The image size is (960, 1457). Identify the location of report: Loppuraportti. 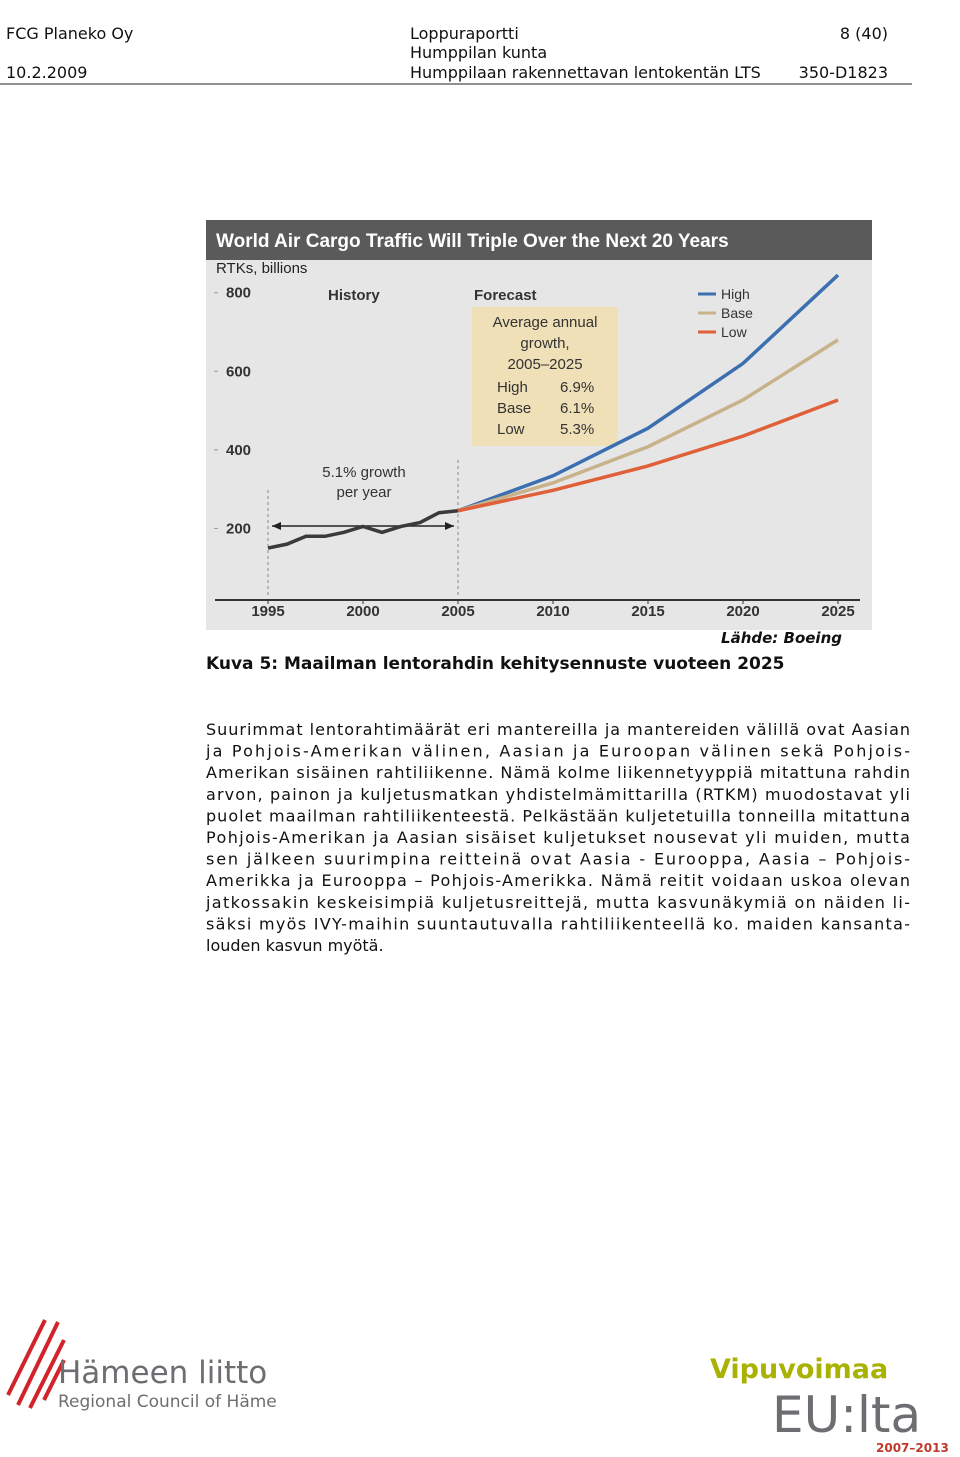
(464, 33).